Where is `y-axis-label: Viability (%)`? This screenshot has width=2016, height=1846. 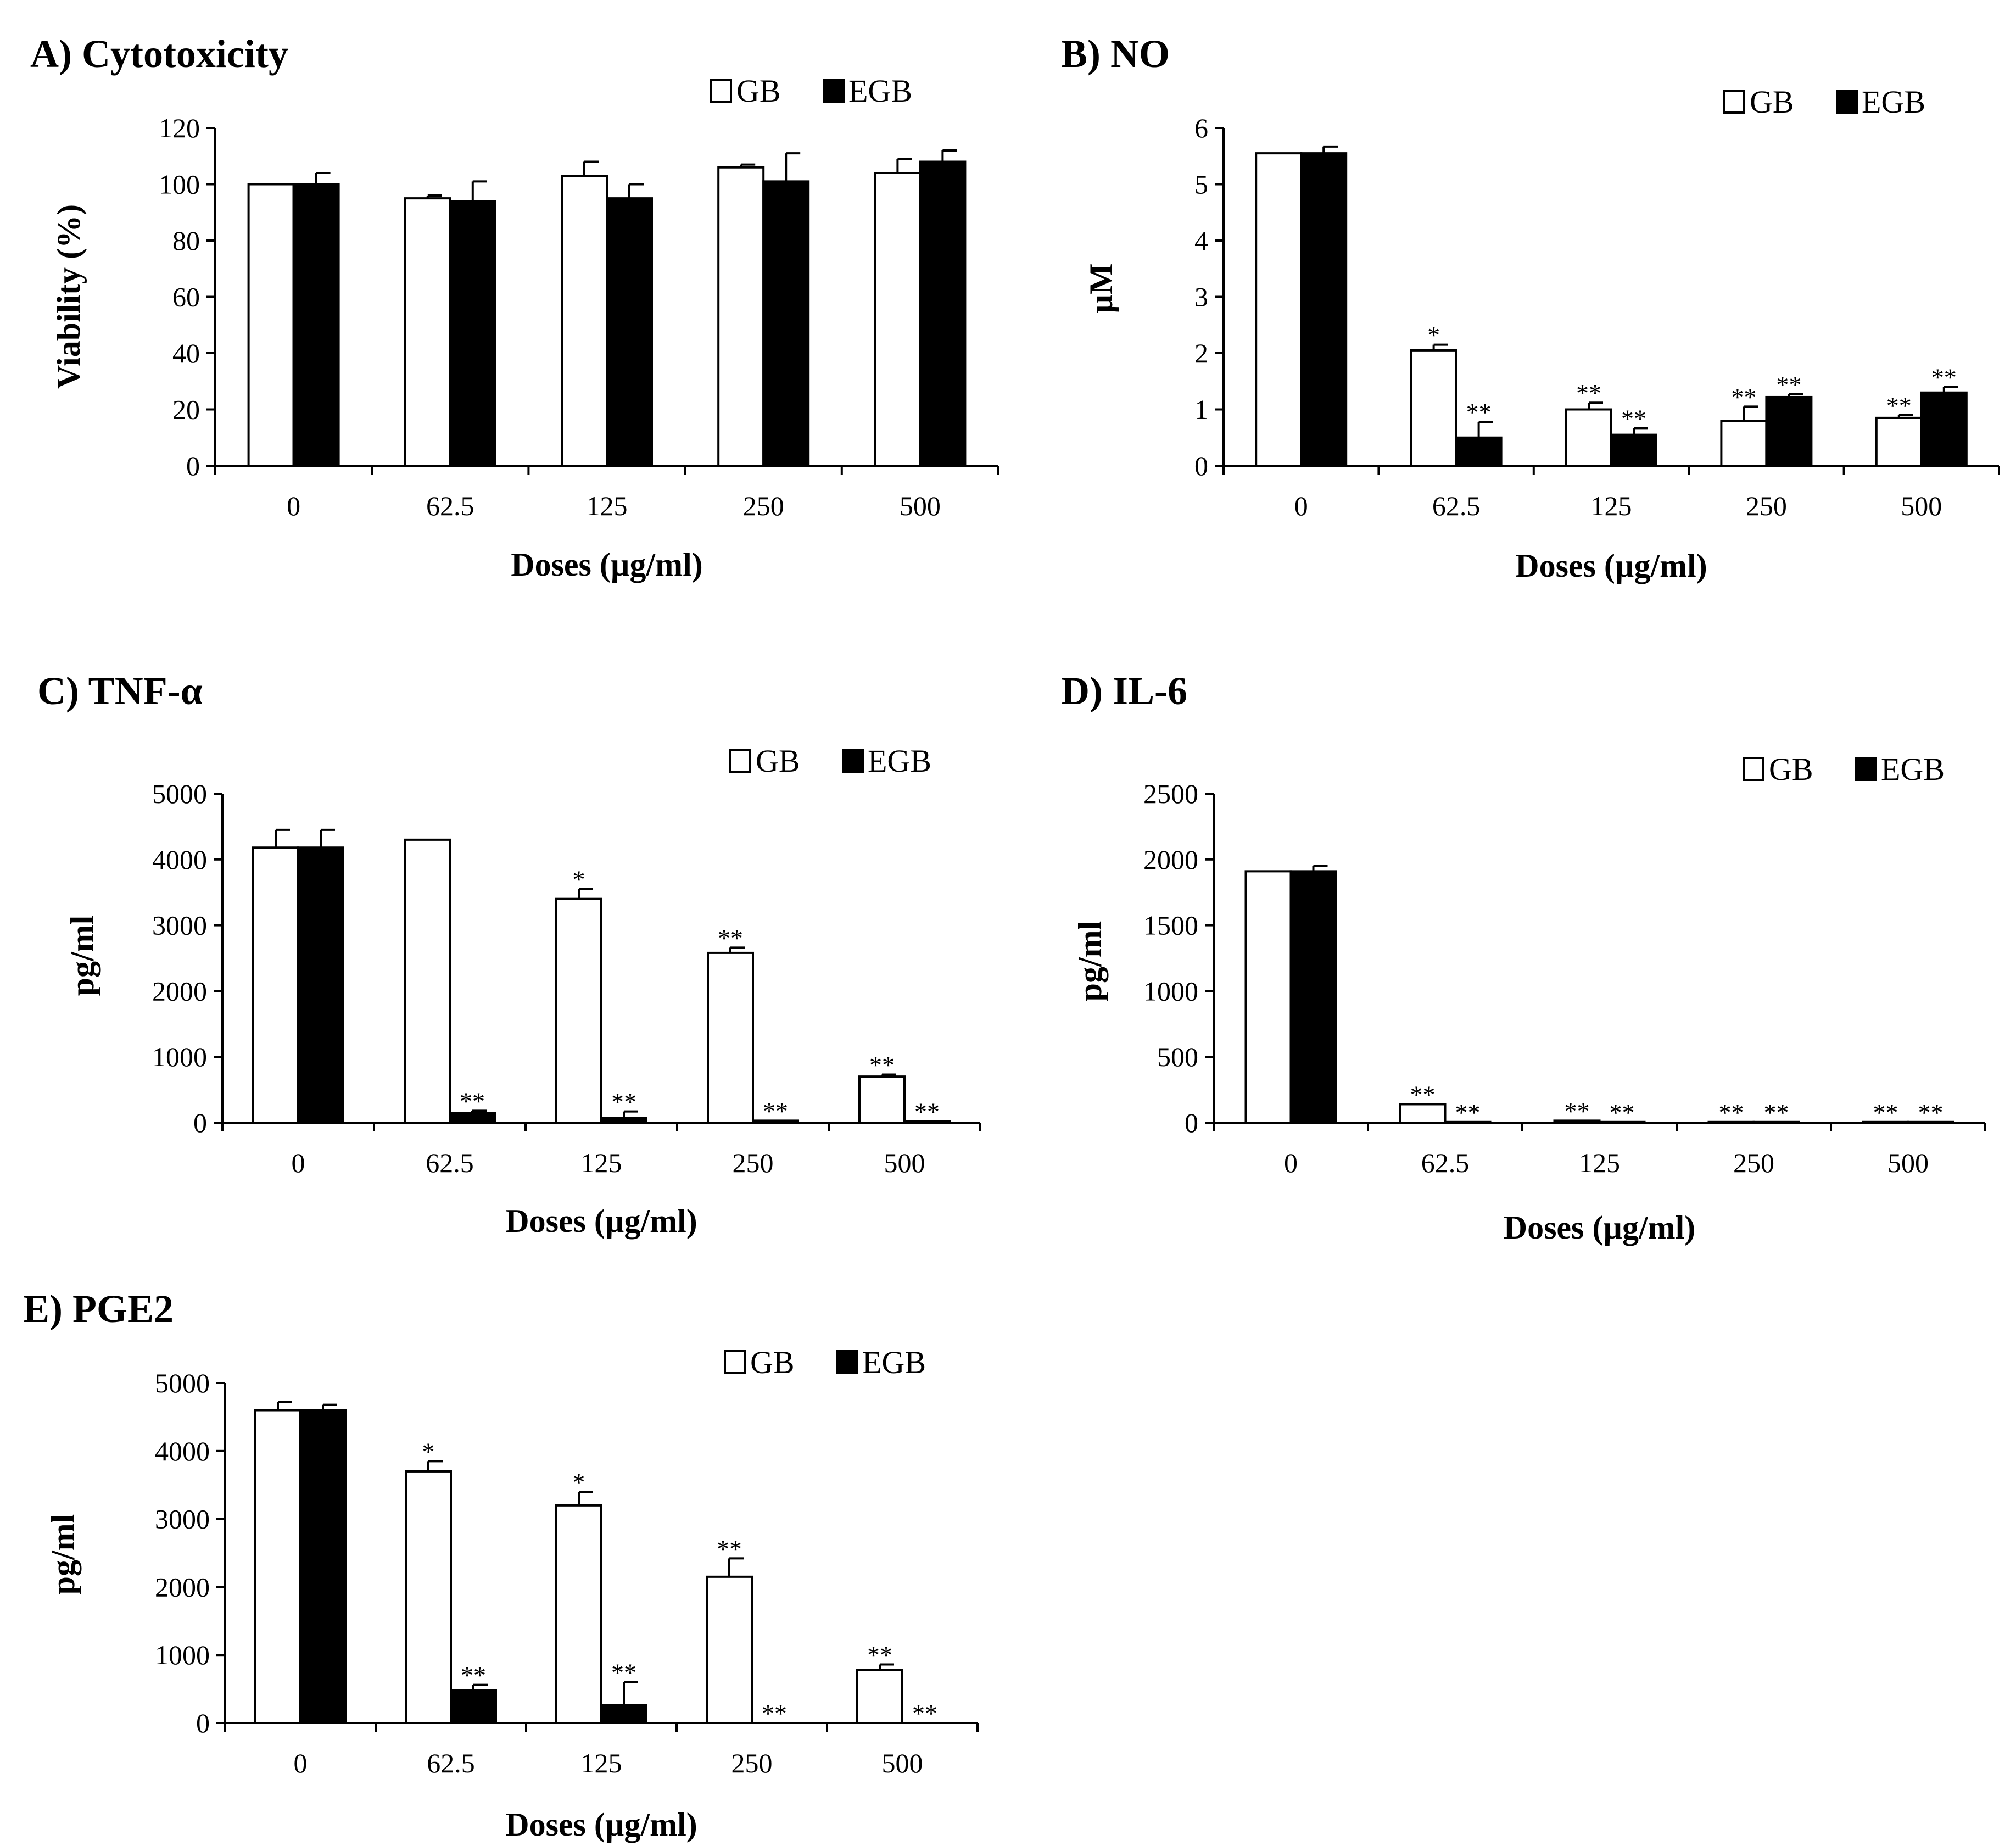 y-axis-label: Viability (%) is located at coordinates (69, 296).